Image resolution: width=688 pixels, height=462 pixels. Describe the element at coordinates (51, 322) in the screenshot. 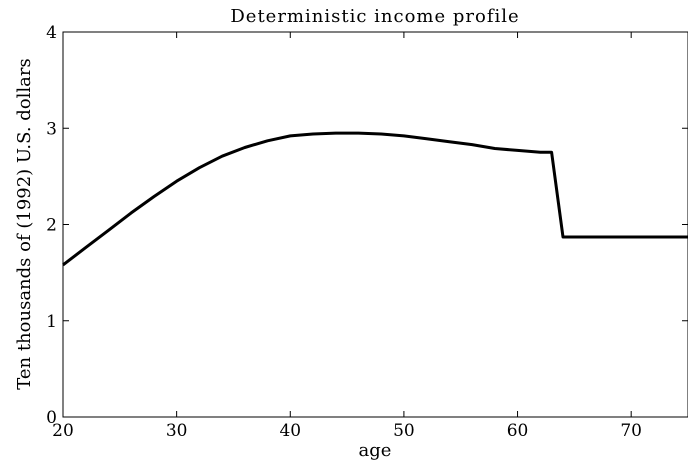

I see `y-tick-label: 1` at that location.